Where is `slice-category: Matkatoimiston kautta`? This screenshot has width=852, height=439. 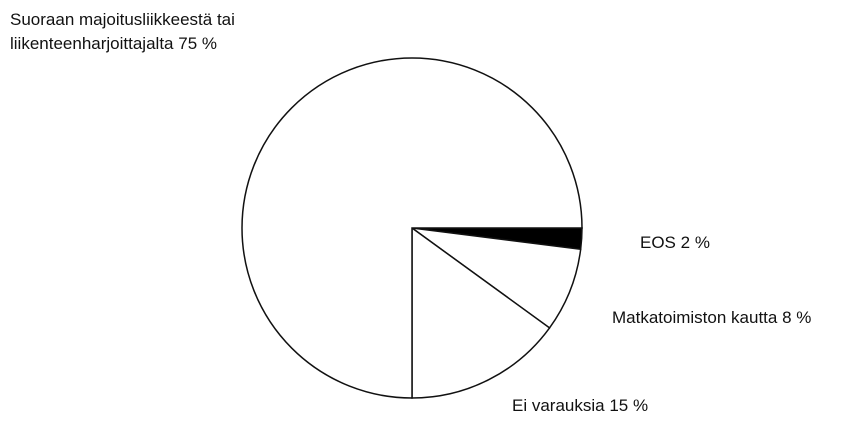 slice-category: Matkatoimiston kautta is located at coordinates (695, 317).